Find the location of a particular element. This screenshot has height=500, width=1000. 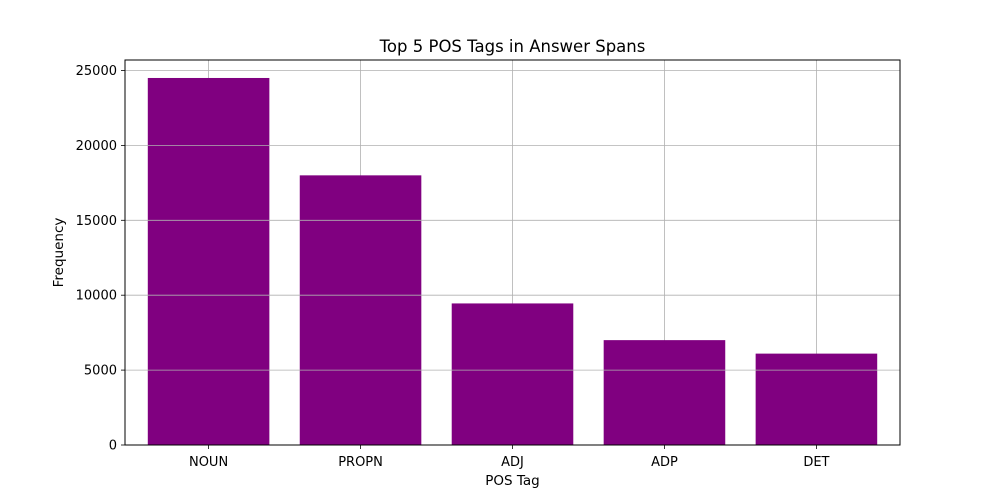

bar-noun is located at coordinates (208, 261).